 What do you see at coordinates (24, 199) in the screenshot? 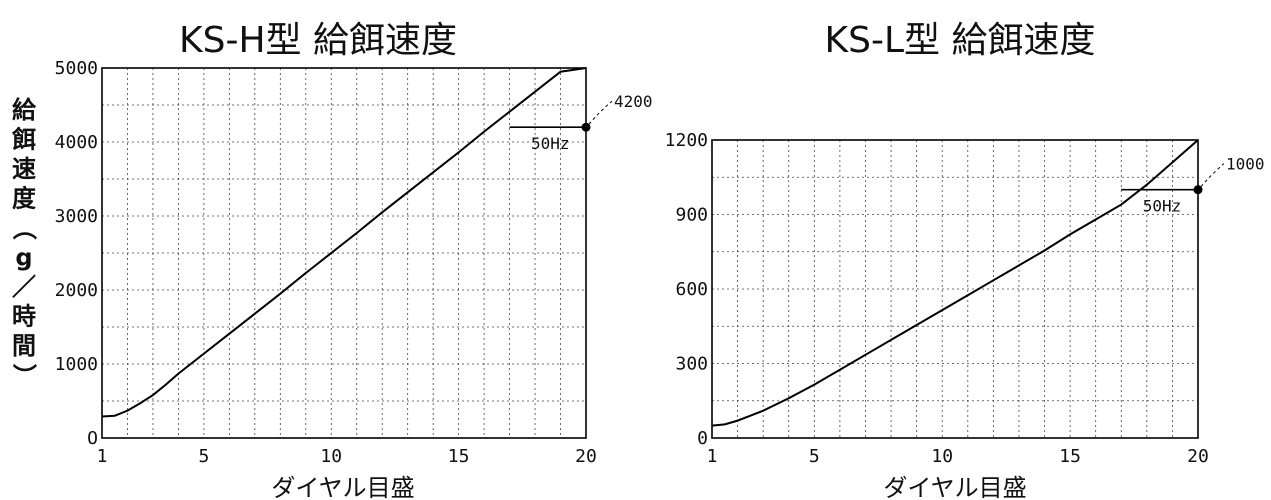
I see `y-axis-label-char: 度` at bounding box center [24, 199].